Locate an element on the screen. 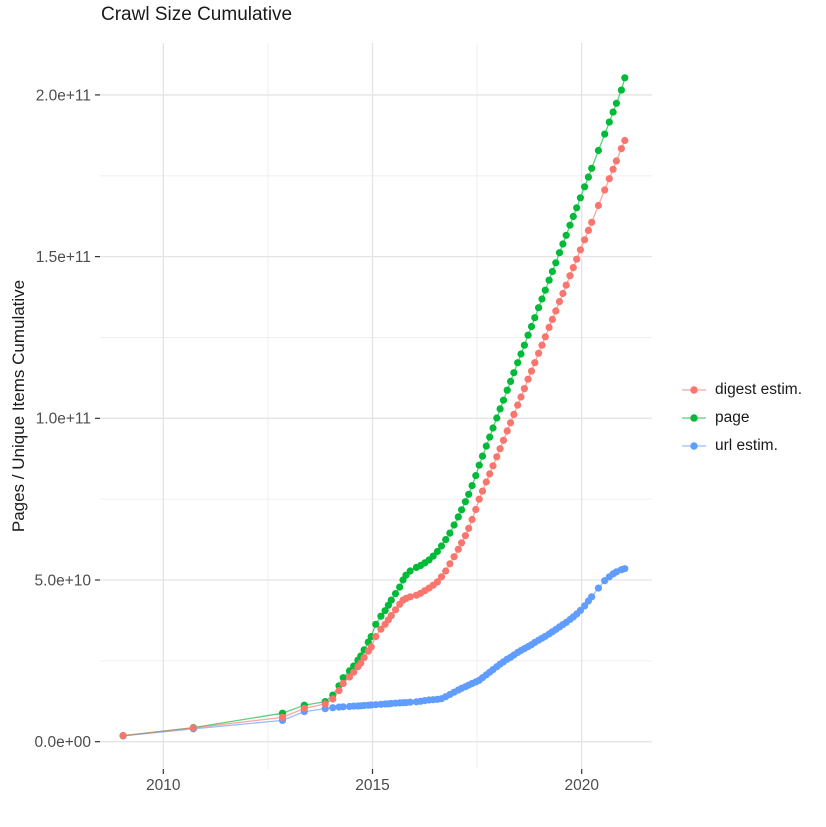 The image size is (826, 827). series-line is located at coordinates (374, 652).